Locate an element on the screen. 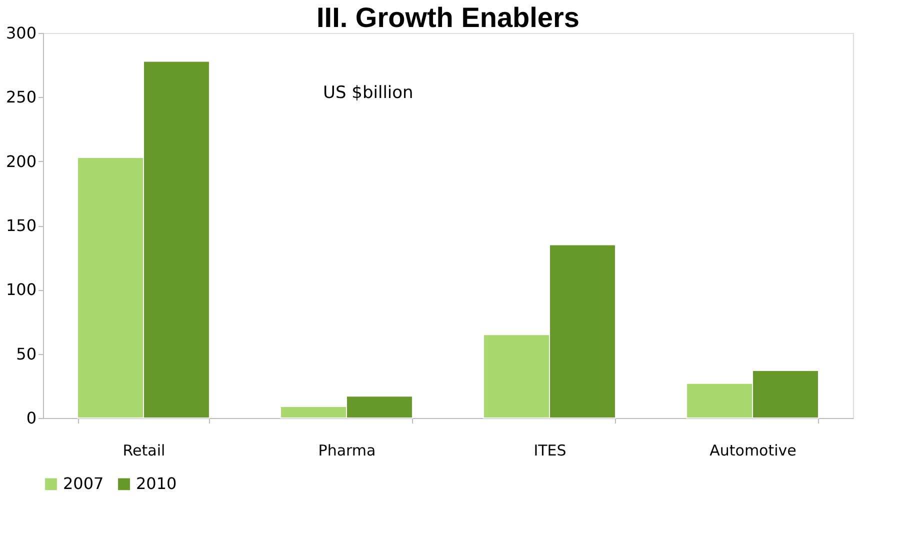 Image resolution: width=907 pixels, height=548 pixels. y-tick-label: 50 is located at coordinates (26, 354).